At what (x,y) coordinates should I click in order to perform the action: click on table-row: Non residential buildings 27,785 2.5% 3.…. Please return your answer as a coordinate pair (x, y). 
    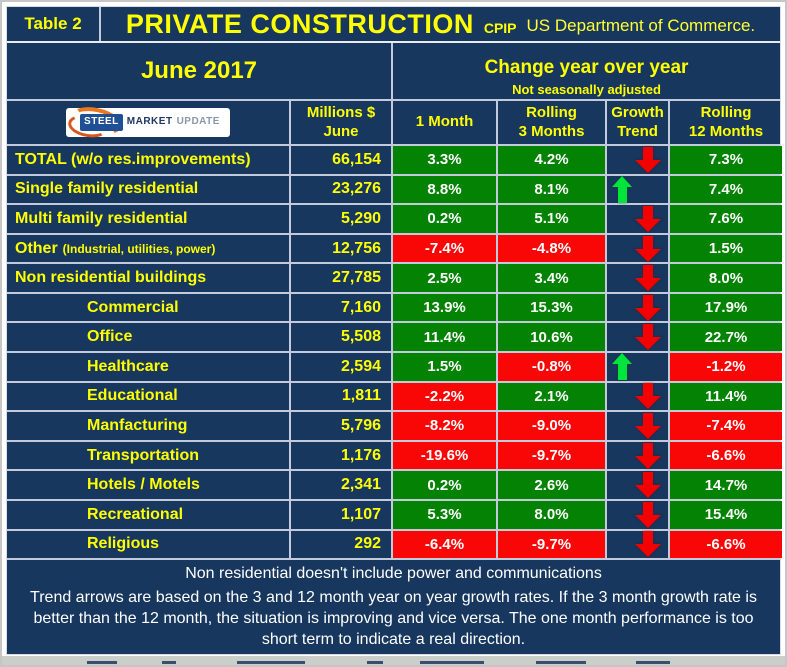
    Looking at the image, I should click on (394, 279).